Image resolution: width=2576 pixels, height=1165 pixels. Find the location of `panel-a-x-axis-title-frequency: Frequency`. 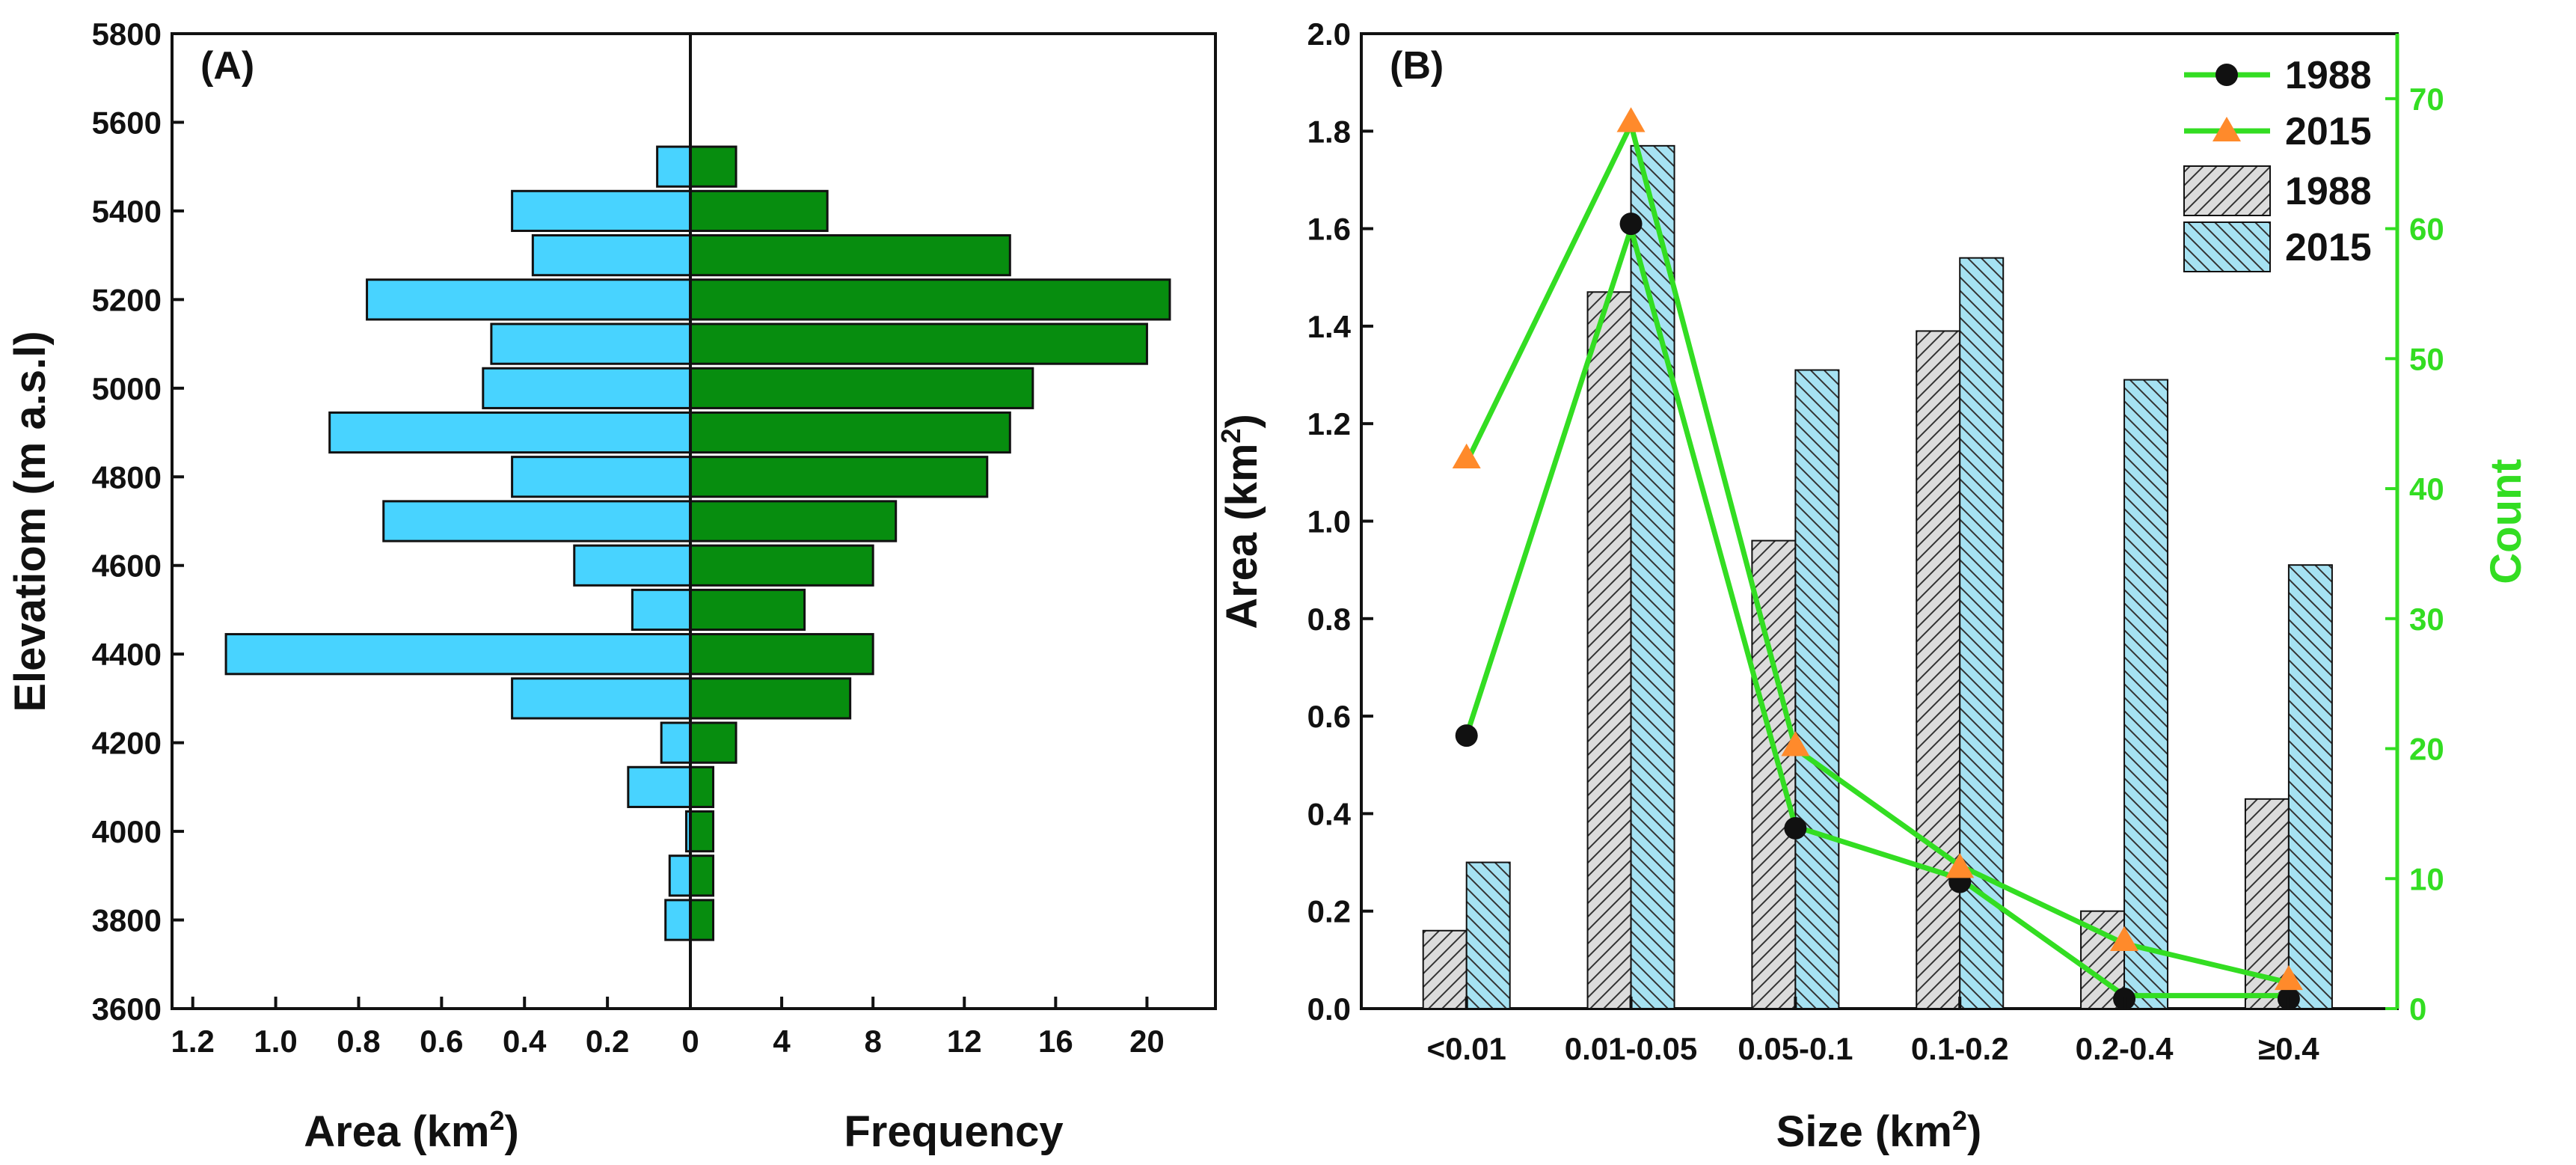

panel-a-x-axis-title-frequency: Frequency is located at coordinates (953, 1131).